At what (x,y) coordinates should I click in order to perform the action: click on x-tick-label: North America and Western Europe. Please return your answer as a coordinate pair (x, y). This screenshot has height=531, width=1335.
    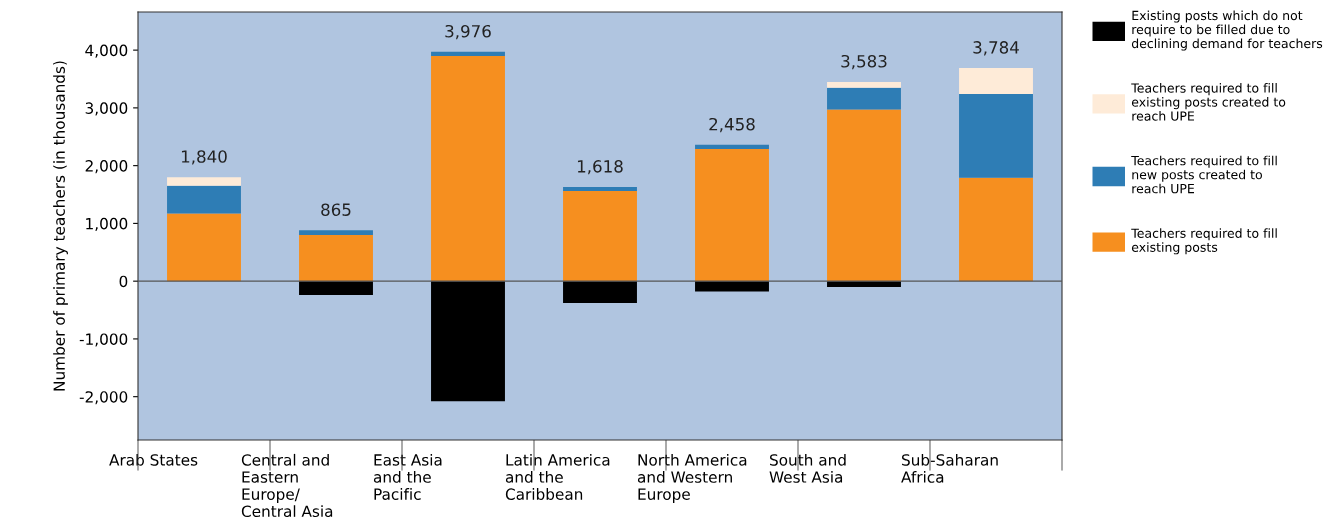
    Looking at the image, I should click on (692, 478).